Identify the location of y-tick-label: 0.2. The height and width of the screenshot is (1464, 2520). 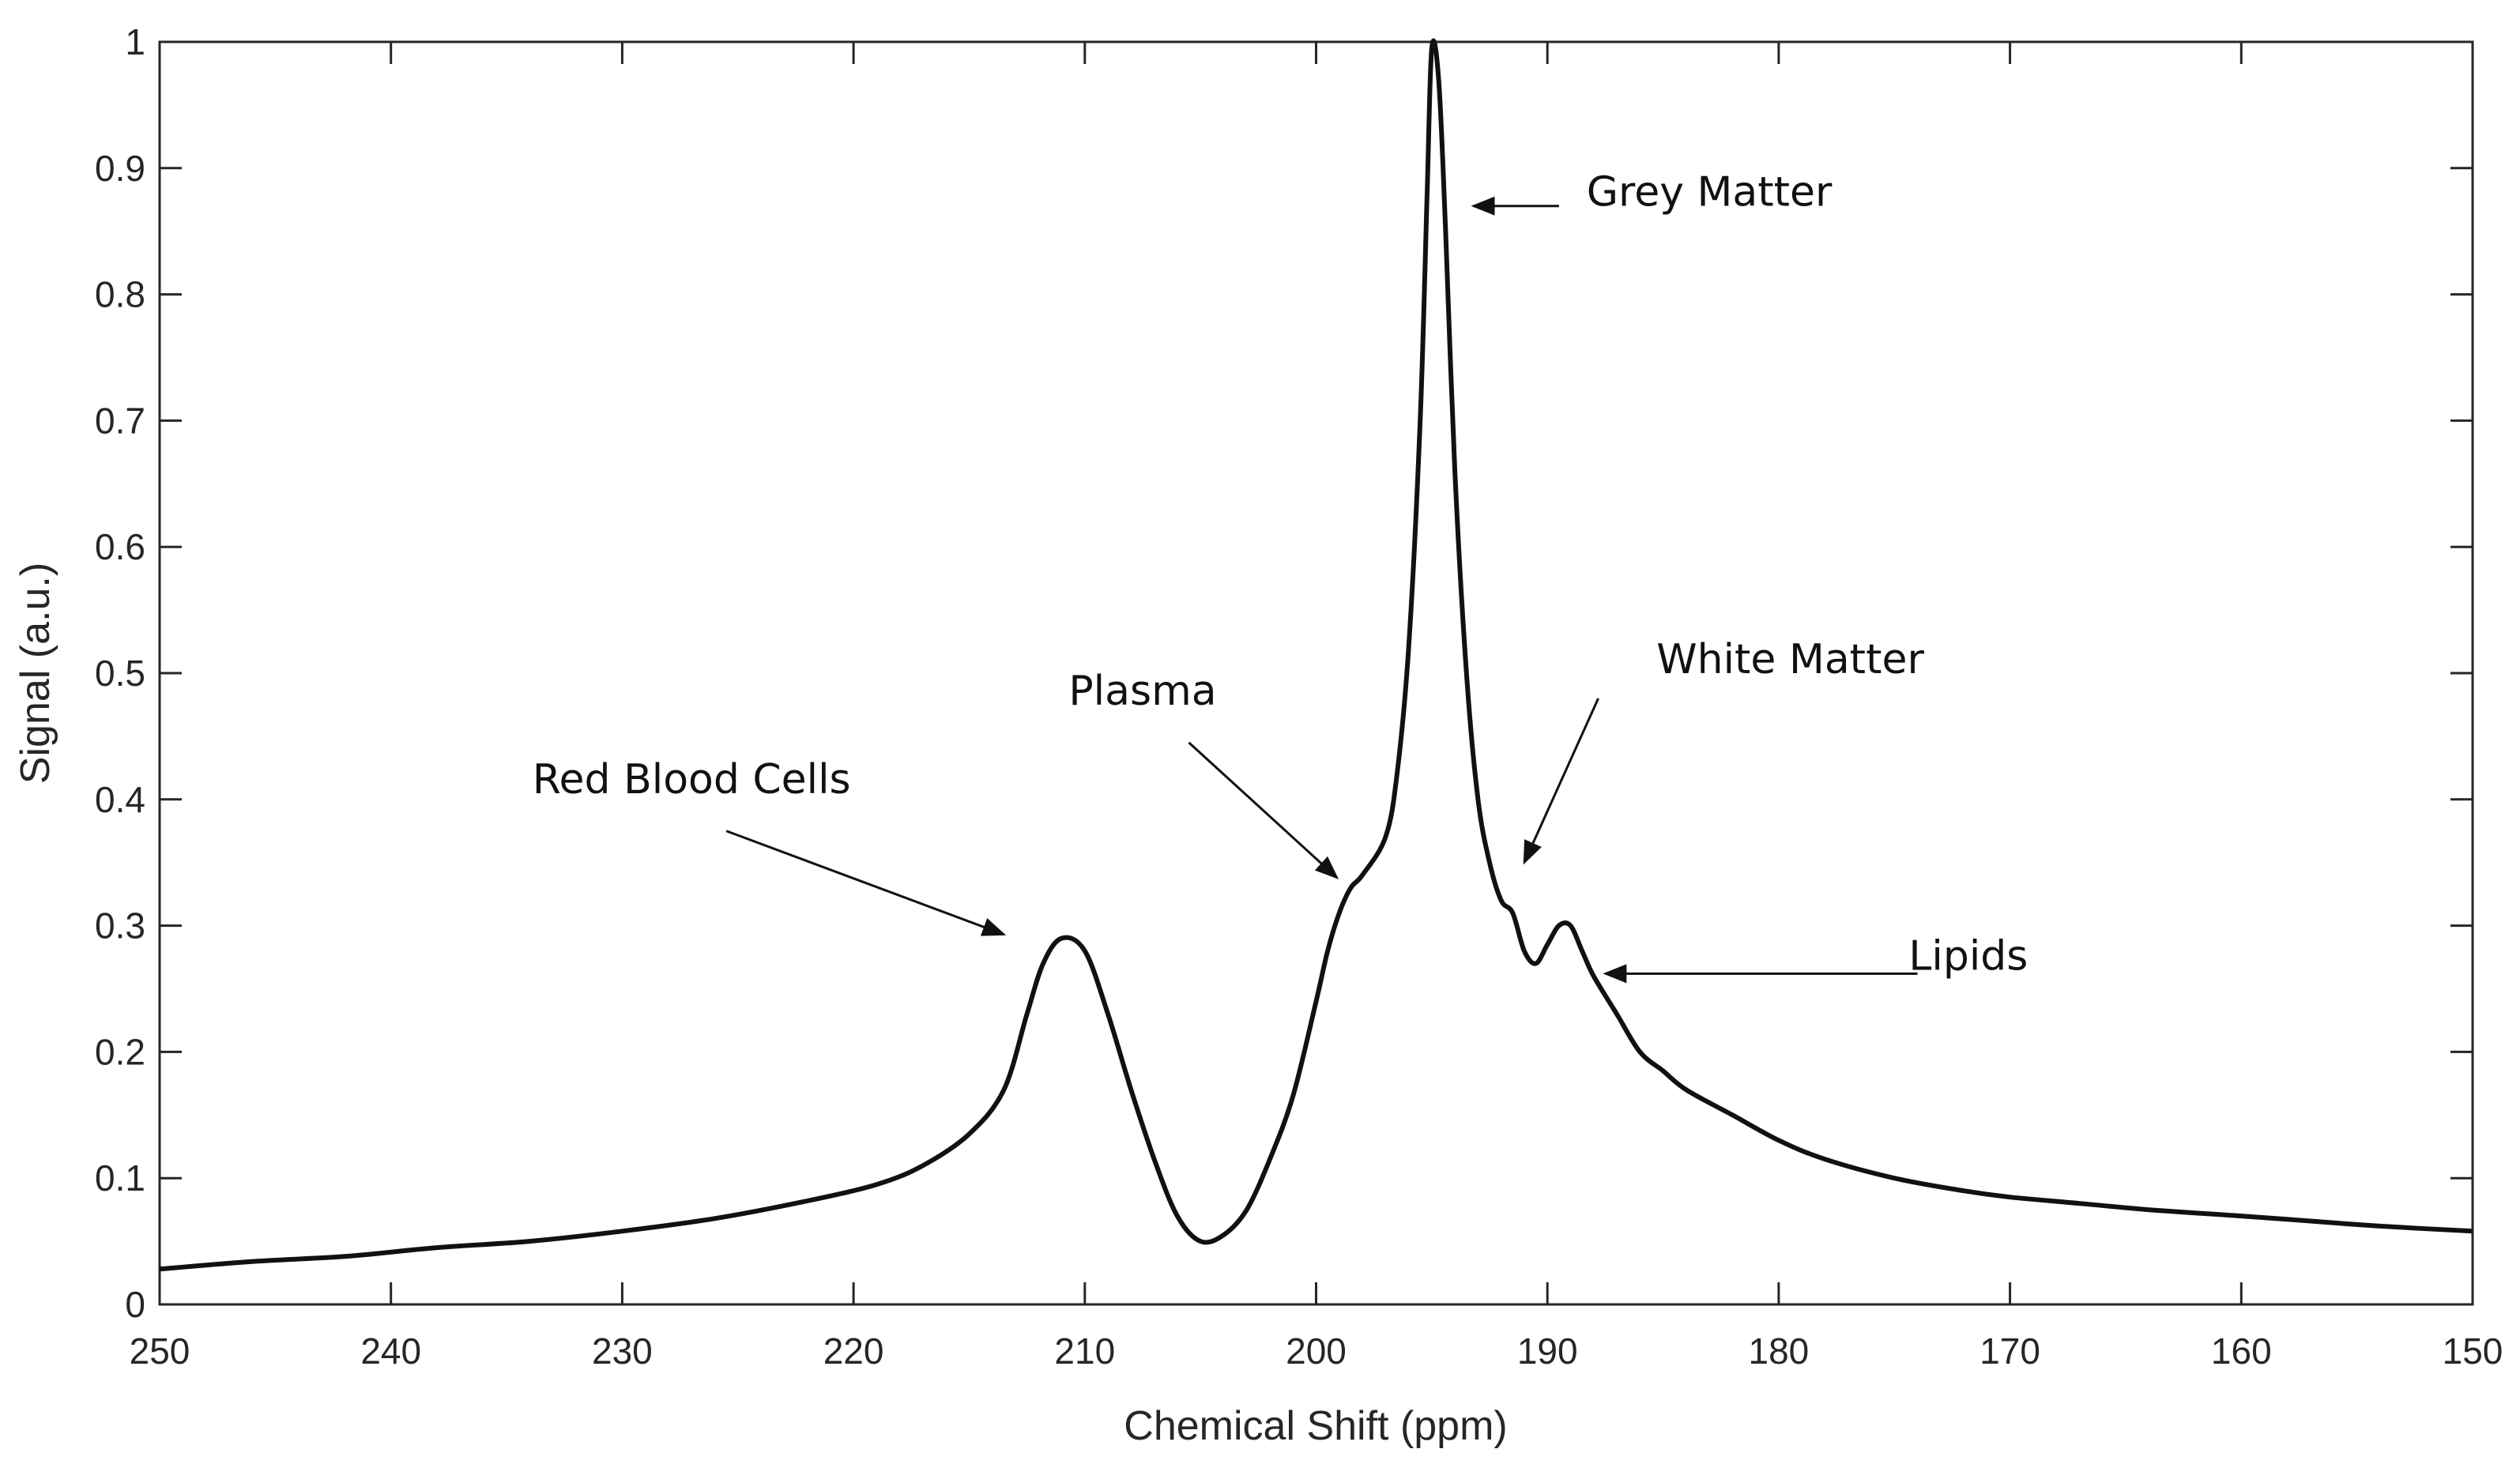
(120, 1052).